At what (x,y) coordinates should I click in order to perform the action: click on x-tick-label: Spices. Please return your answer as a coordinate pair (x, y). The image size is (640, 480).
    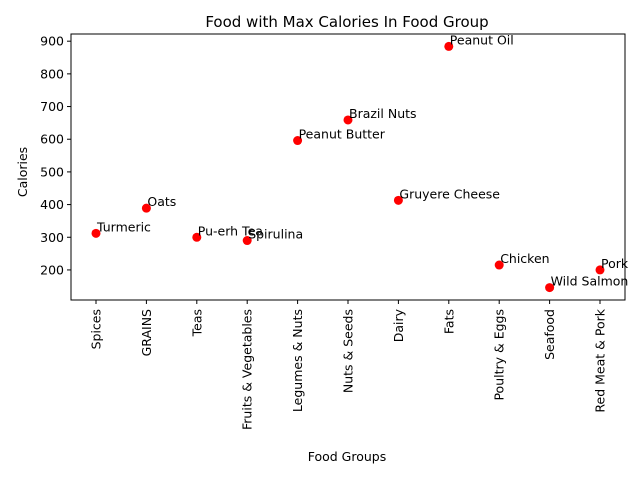
    Looking at the image, I should click on (96, 329).